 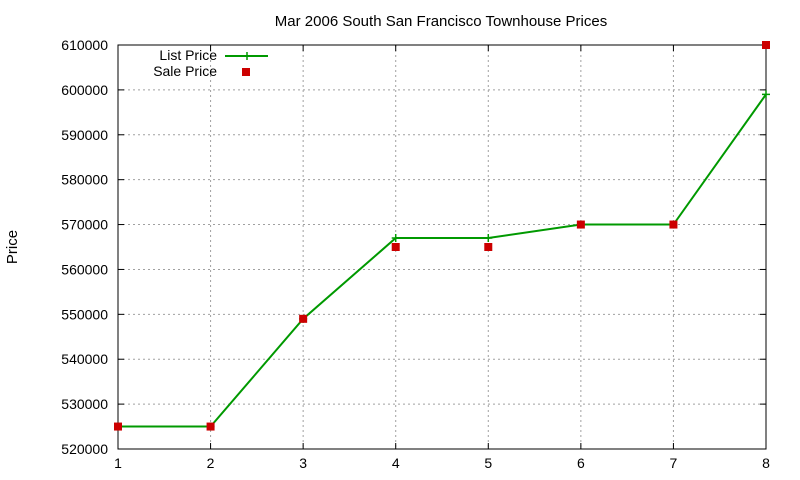 What do you see at coordinates (84, 449) in the screenshot?
I see `y-tick-label: 520000` at bounding box center [84, 449].